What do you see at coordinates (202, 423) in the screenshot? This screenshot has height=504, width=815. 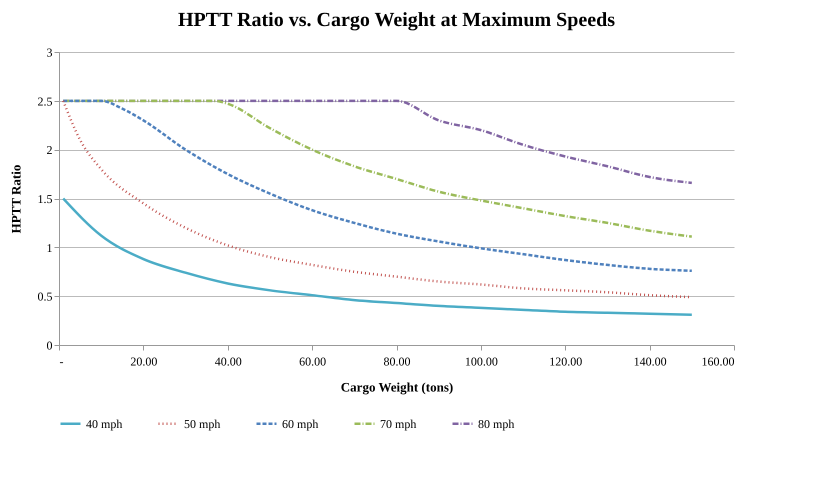 I see `legend-label: 50 mph` at bounding box center [202, 423].